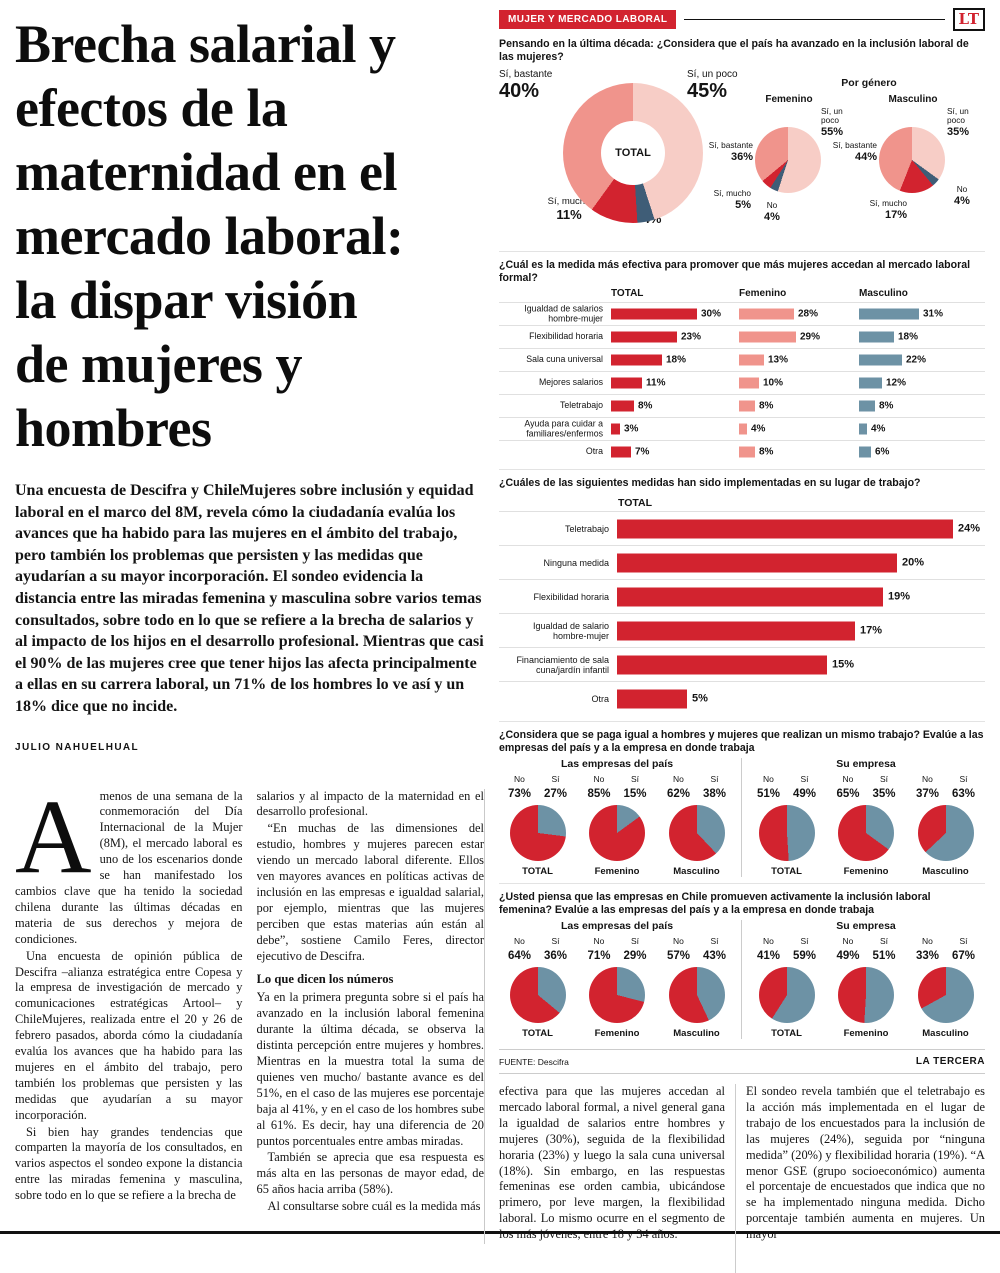  What do you see at coordinates (696, 871) in the screenshot?
I see `pie-name: Masculino` at bounding box center [696, 871].